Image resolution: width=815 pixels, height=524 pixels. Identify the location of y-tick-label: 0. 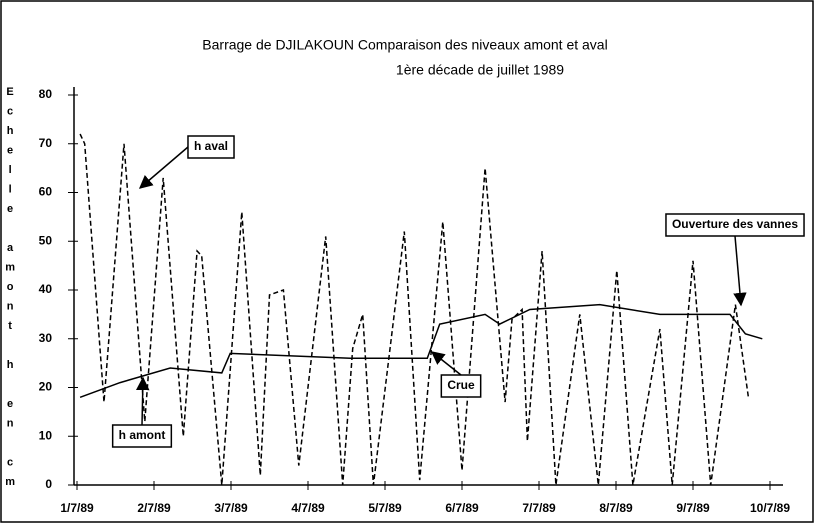
(48, 484).